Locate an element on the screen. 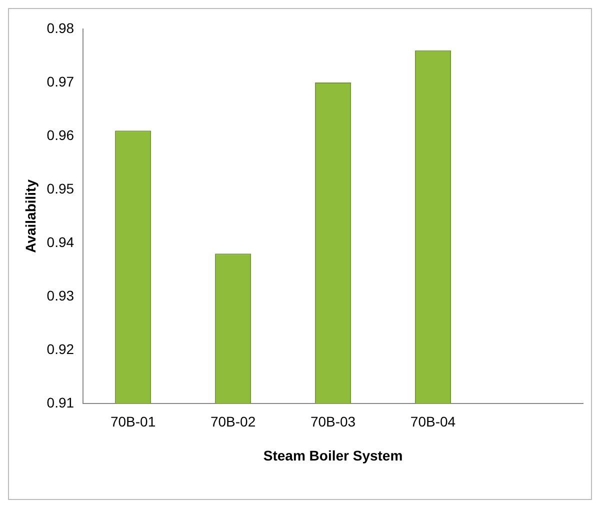 The image size is (600, 509). x-axis-title: Steam Boiler System is located at coordinates (333, 455).